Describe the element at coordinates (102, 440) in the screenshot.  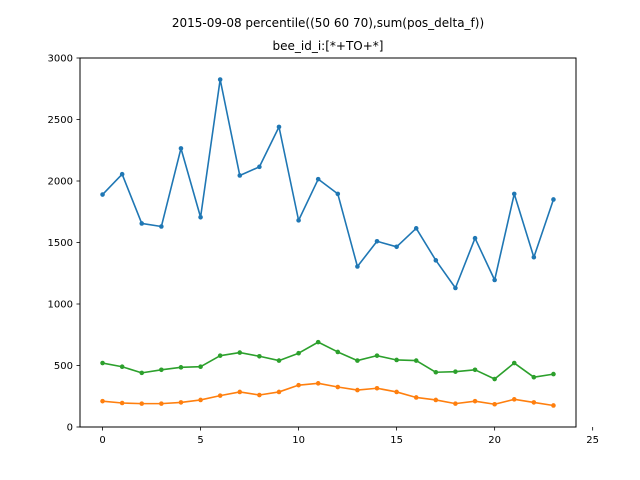
I see `x-tick-label: 0` at that location.